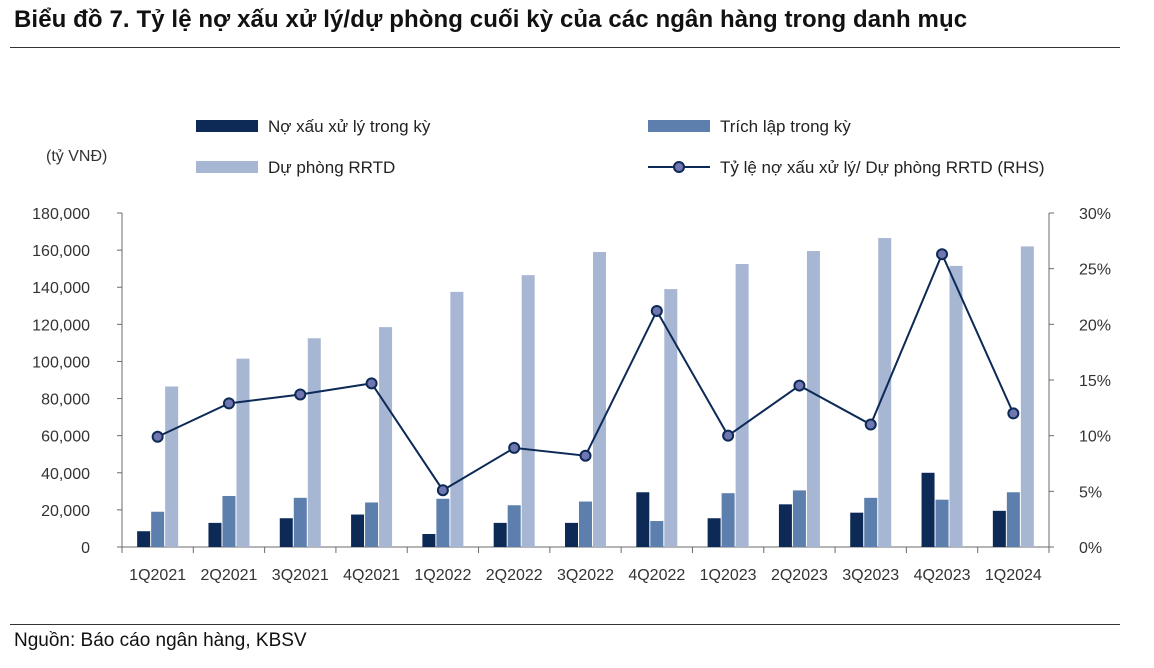 The height and width of the screenshot is (668, 1154). I want to click on y-left-tick-label: 60,000, so click(65, 437).